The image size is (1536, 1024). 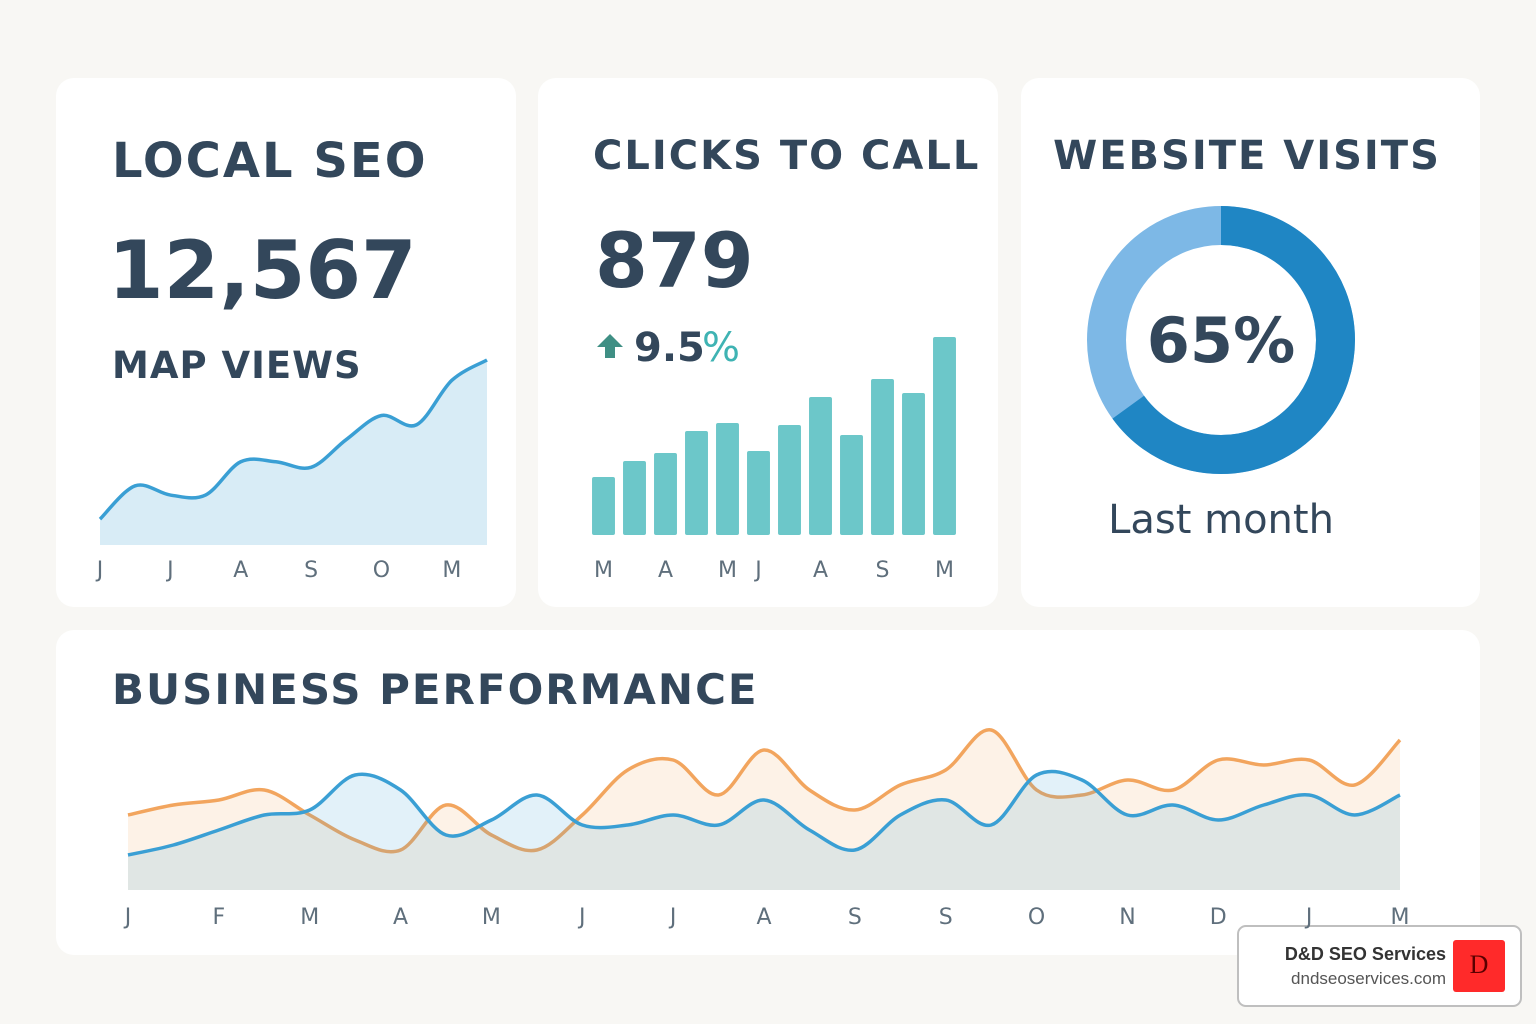 What do you see at coordinates (1368, 978) in the screenshot?
I see `badge-url: dndseoservices.com` at bounding box center [1368, 978].